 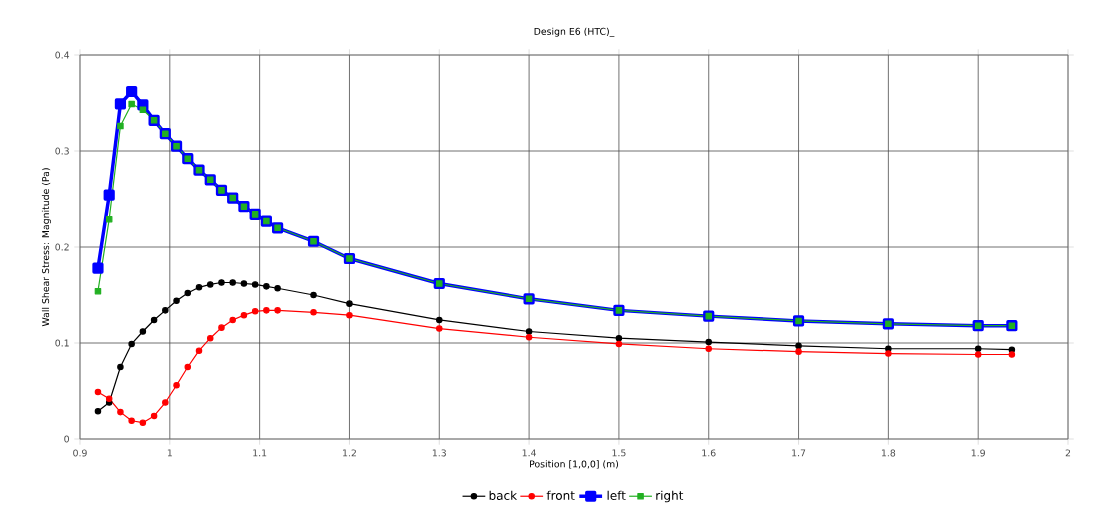 What do you see at coordinates (66, 439) in the screenshot?
I see `y-tick-label: 0` at bounding box center [66, 439].